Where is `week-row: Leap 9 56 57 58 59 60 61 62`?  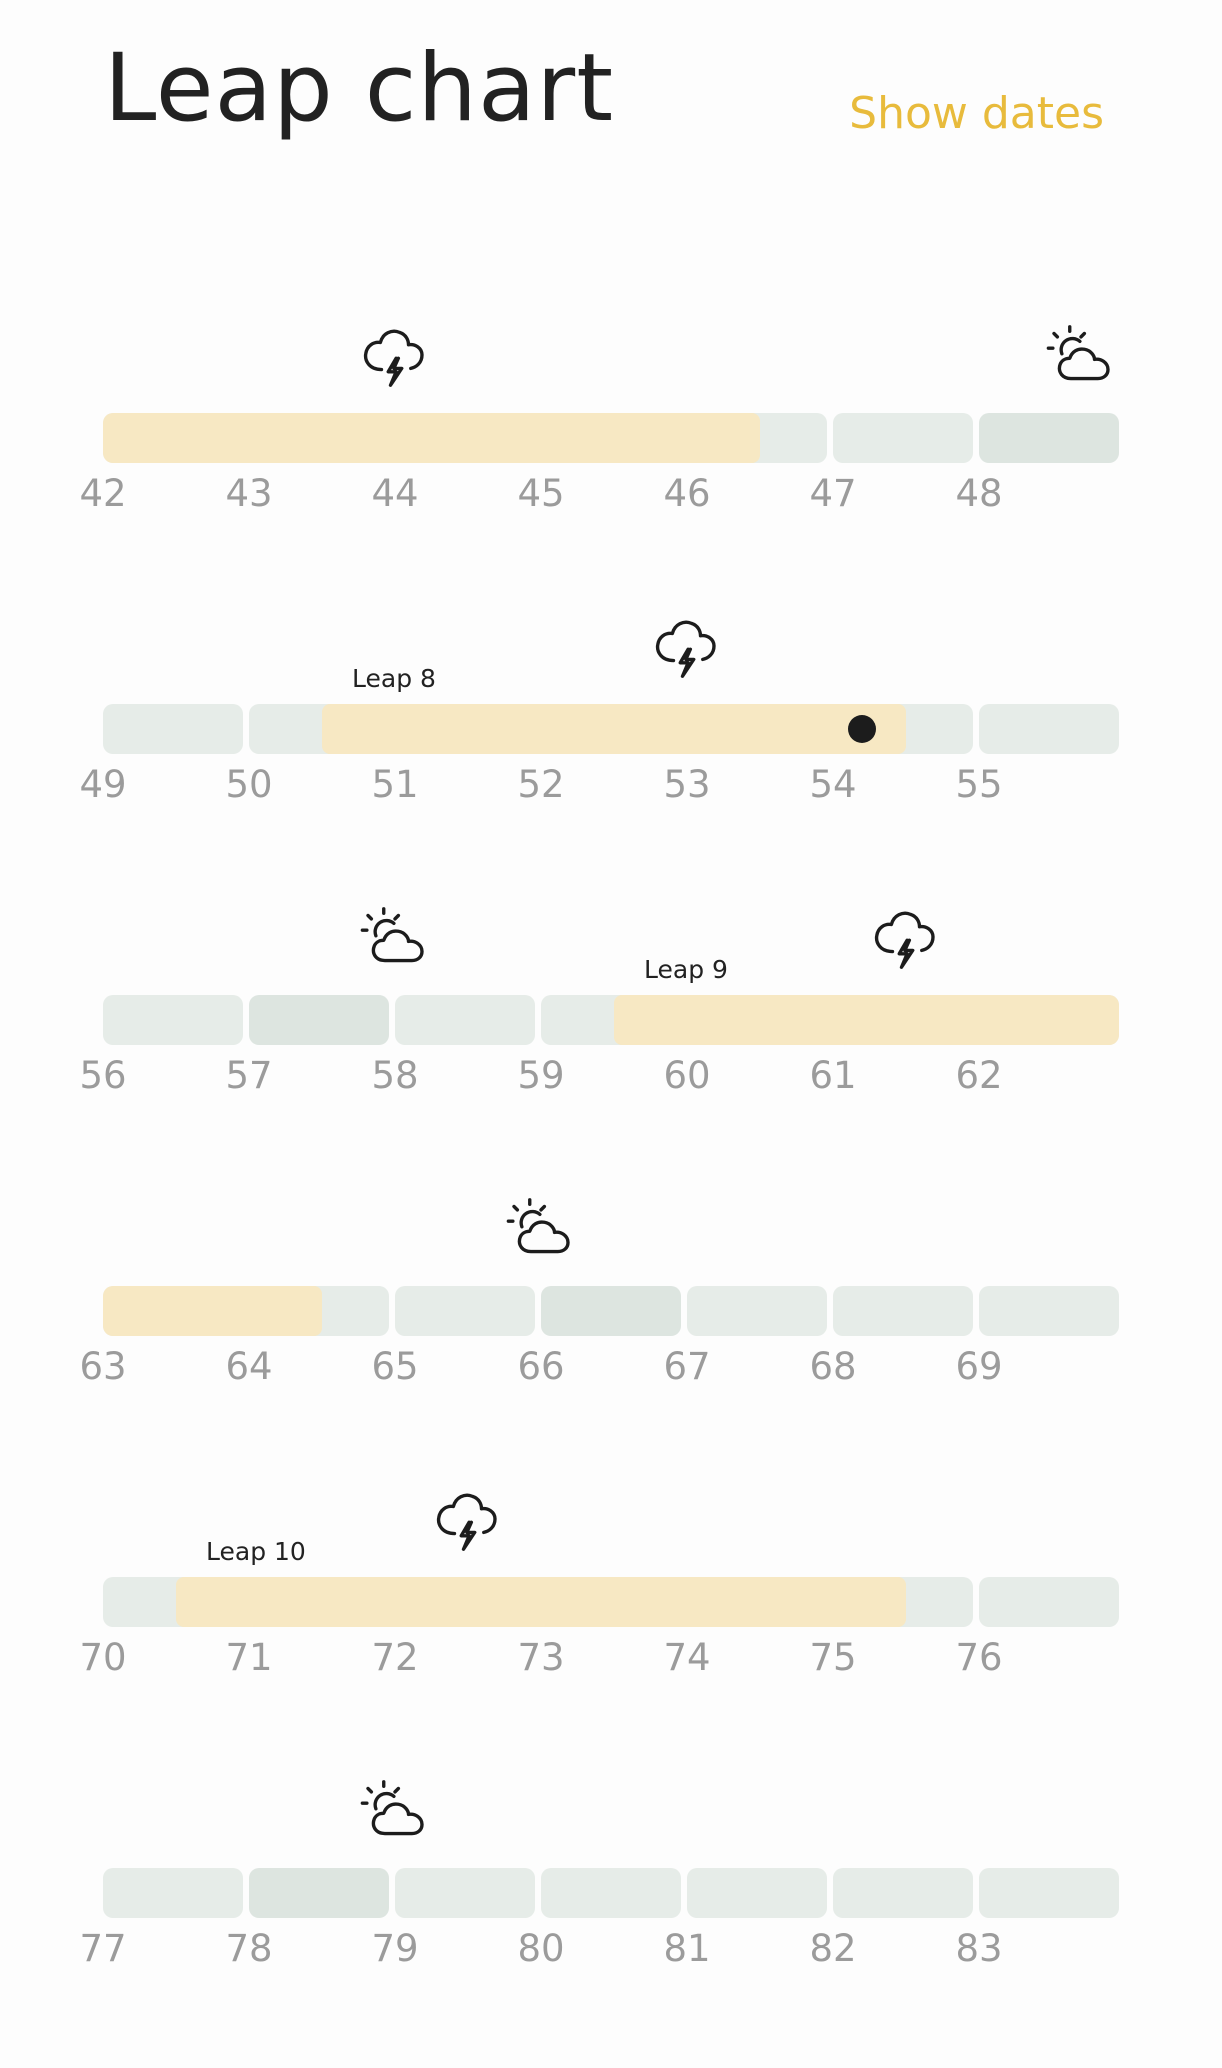
week-row: Leap 9 56 57 58 59 60 61 62 is located at coordinates (611, 1051).